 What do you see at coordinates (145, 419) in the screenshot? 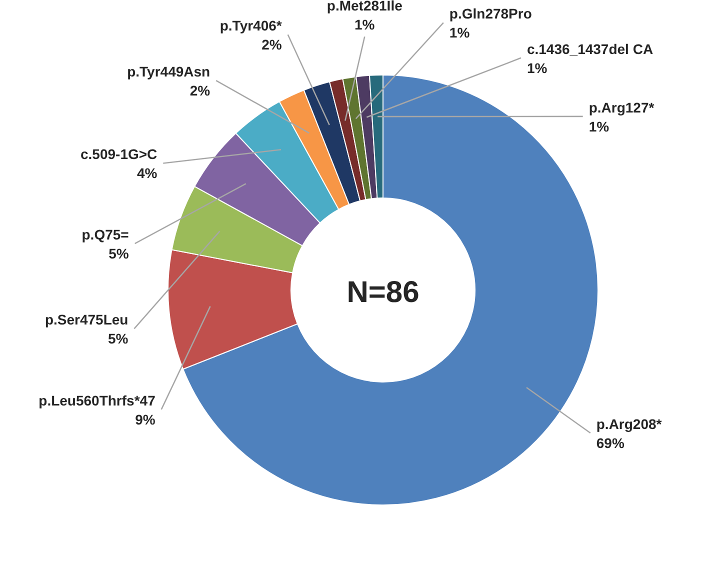
I see `data-label: 9%` at bounding box center [145, 419].